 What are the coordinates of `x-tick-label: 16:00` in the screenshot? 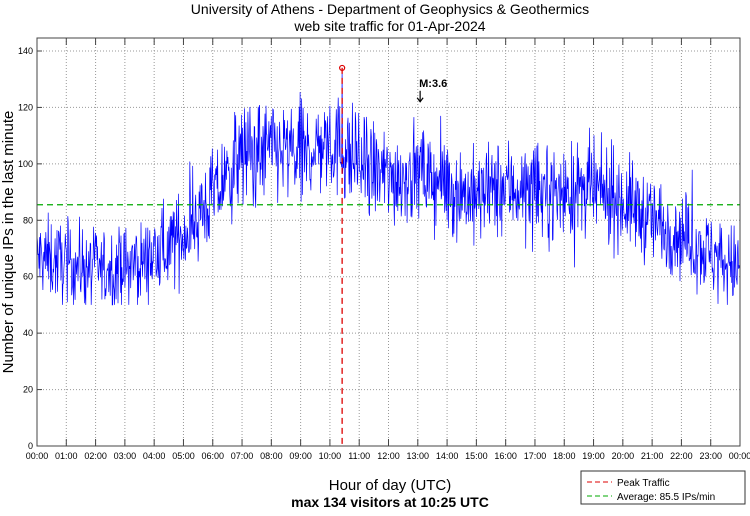 It's located at (505, 456).